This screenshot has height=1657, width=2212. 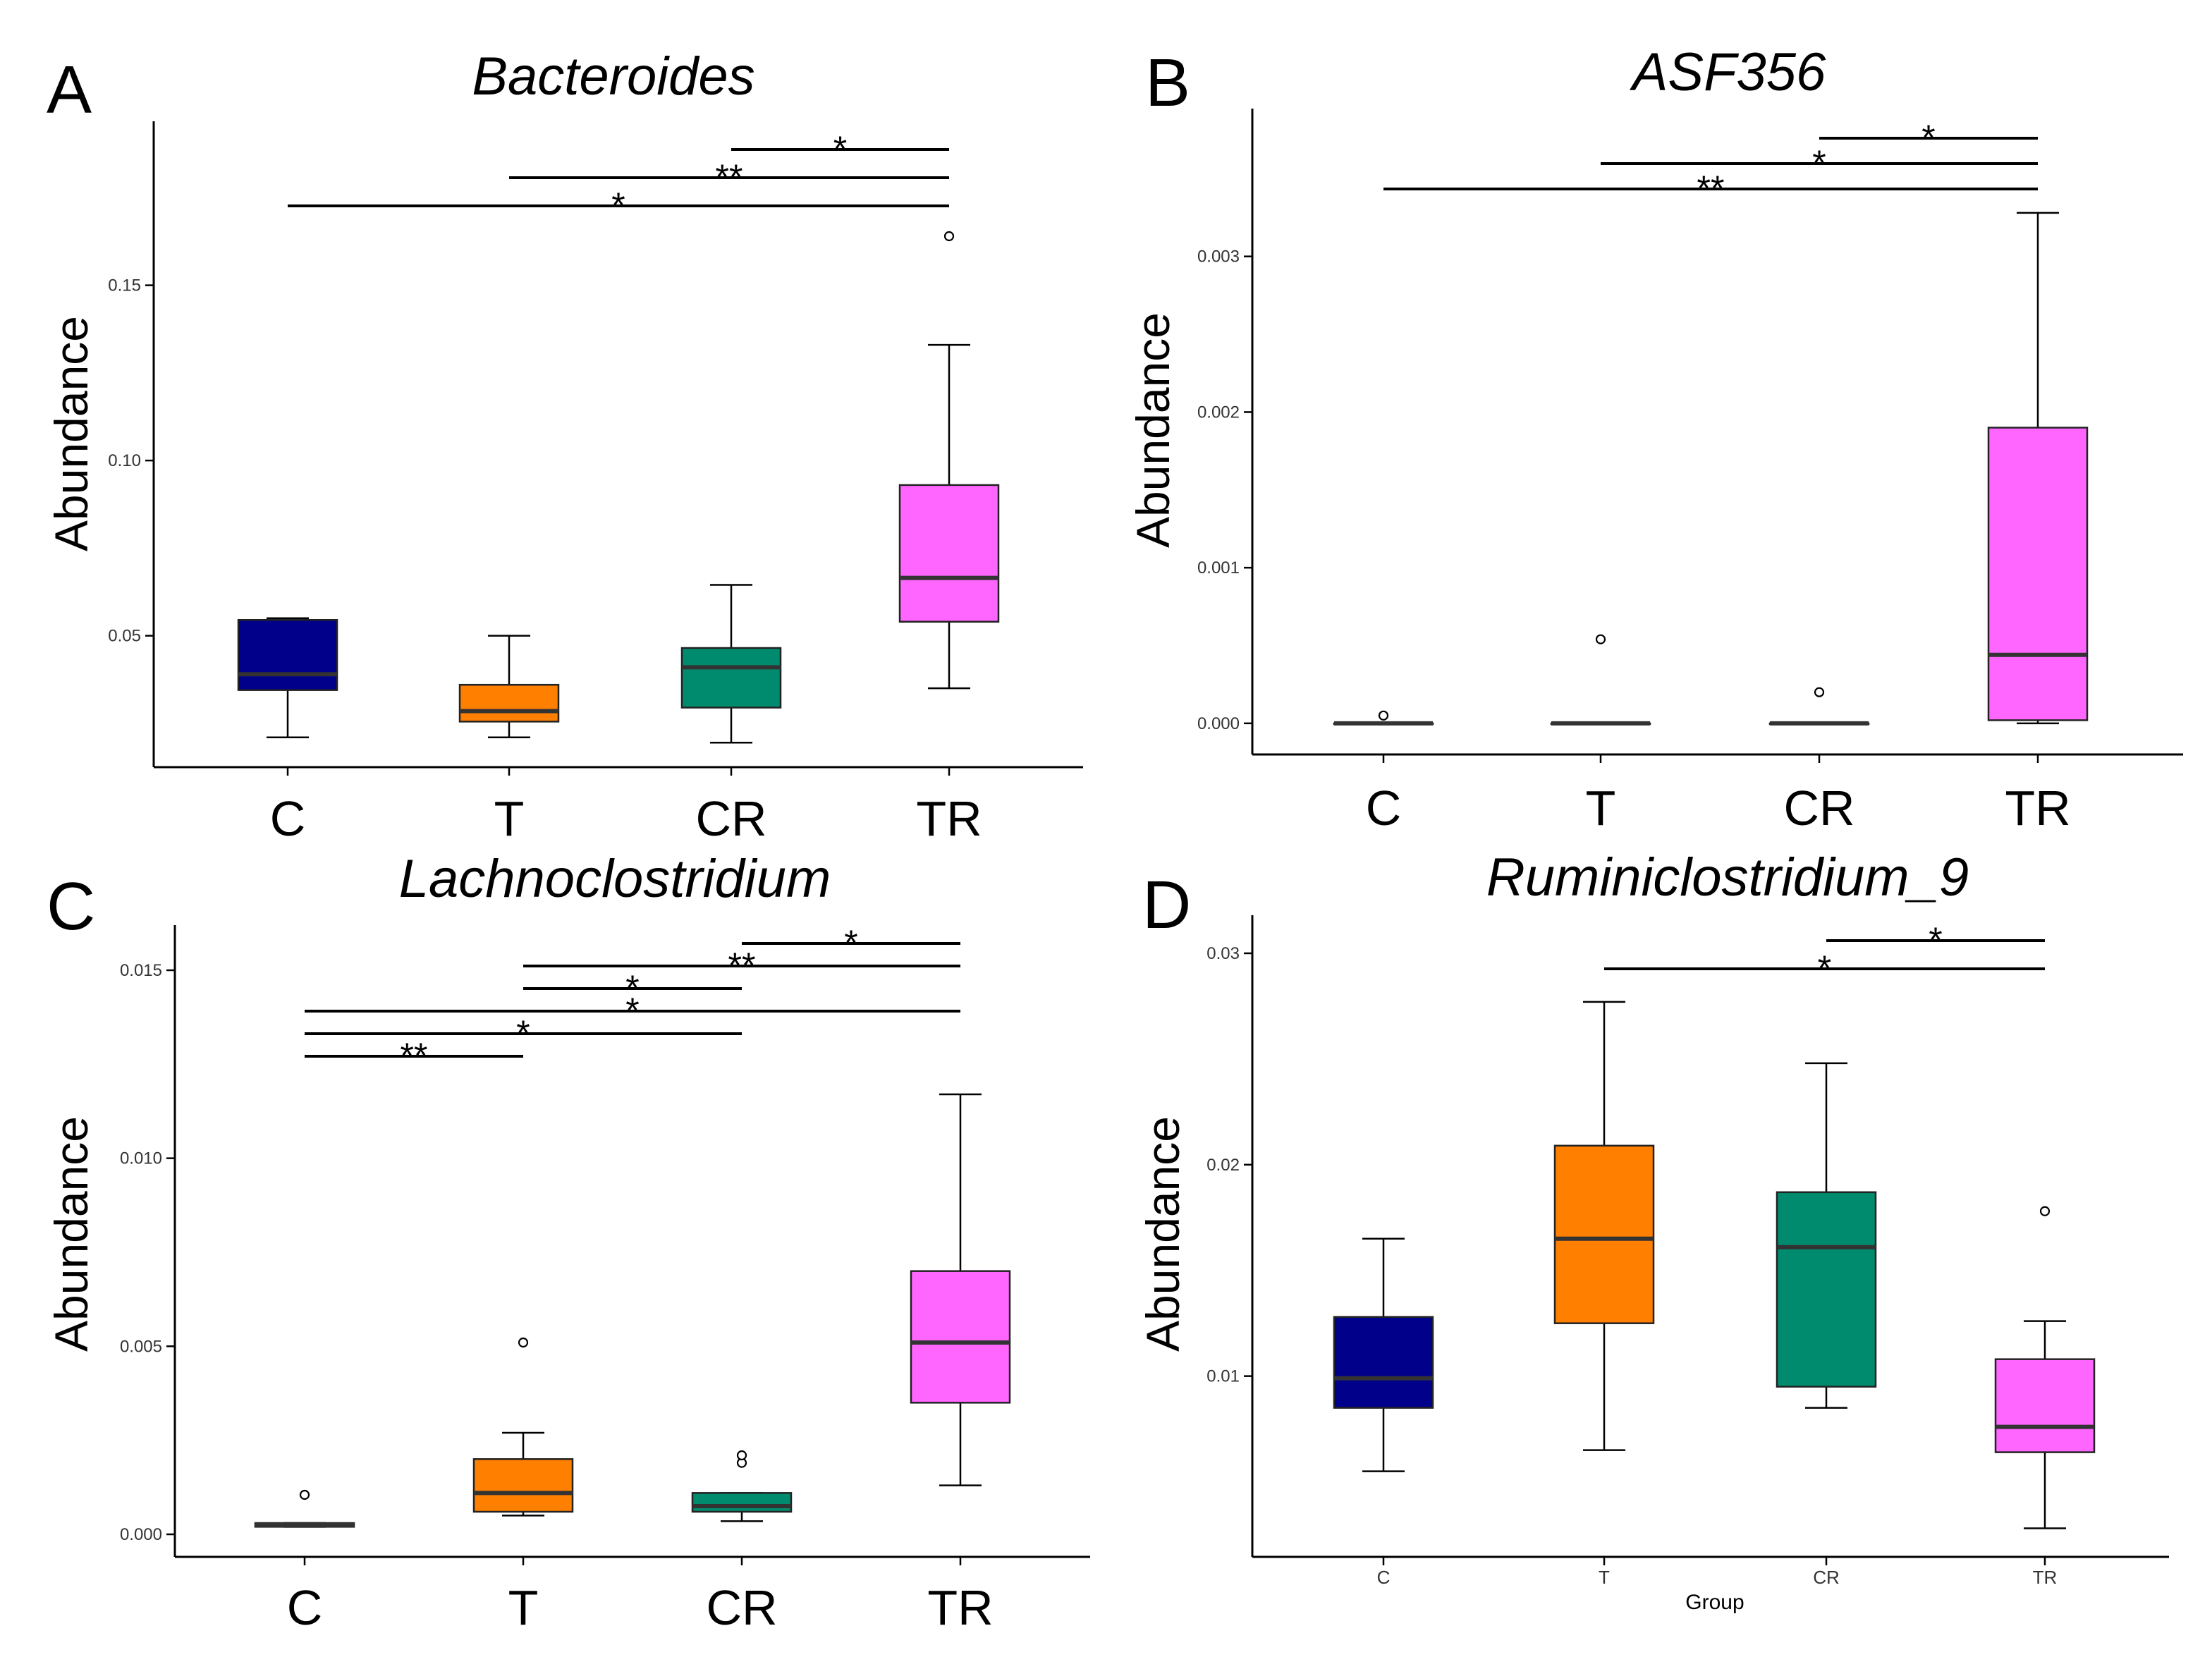 I want to click on x-categories-b: C T CR TR, so click(x=1718, y=795).